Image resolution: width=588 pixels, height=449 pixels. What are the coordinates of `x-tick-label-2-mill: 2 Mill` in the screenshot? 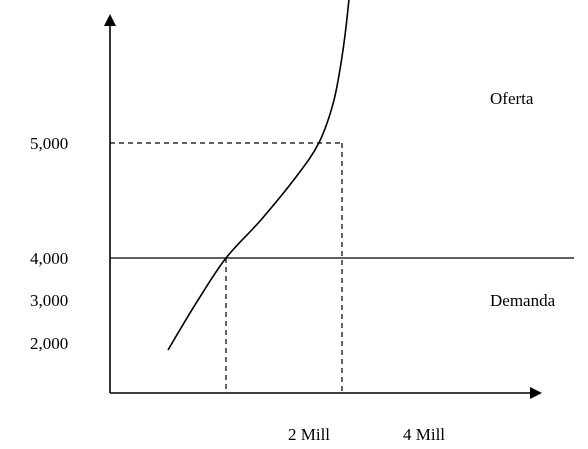 It's located at (309, 434).